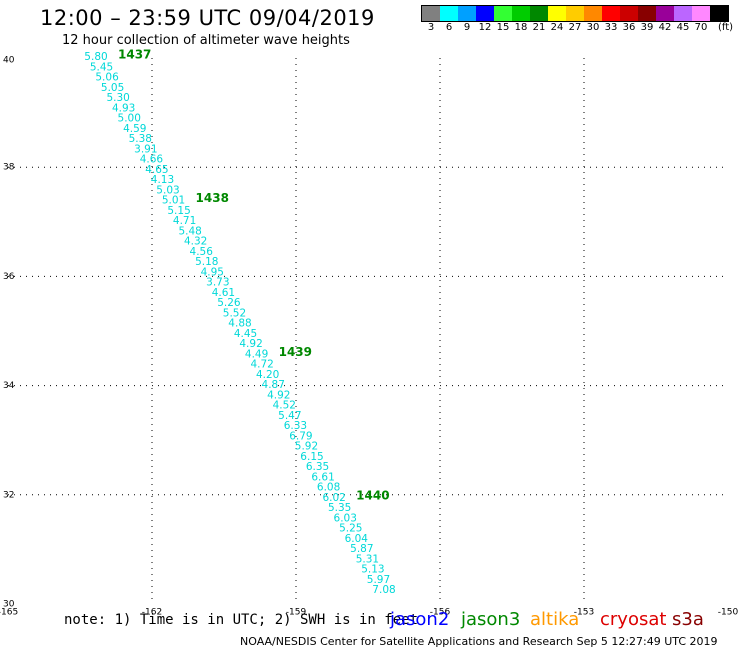 The width and height of the screenshot is (740, 650). Describe the element at coordinates (217, 283) in the screenshot. I see `wave-height-label: 3.73` at that location.